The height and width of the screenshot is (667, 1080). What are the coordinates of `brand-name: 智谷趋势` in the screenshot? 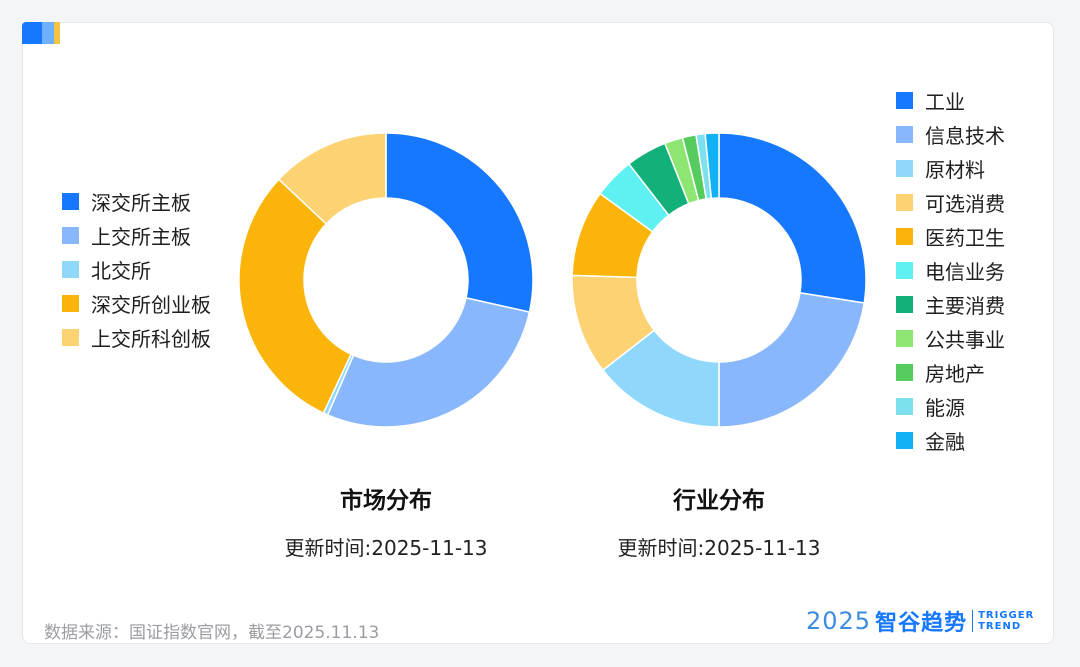 It's located at (921, 623).